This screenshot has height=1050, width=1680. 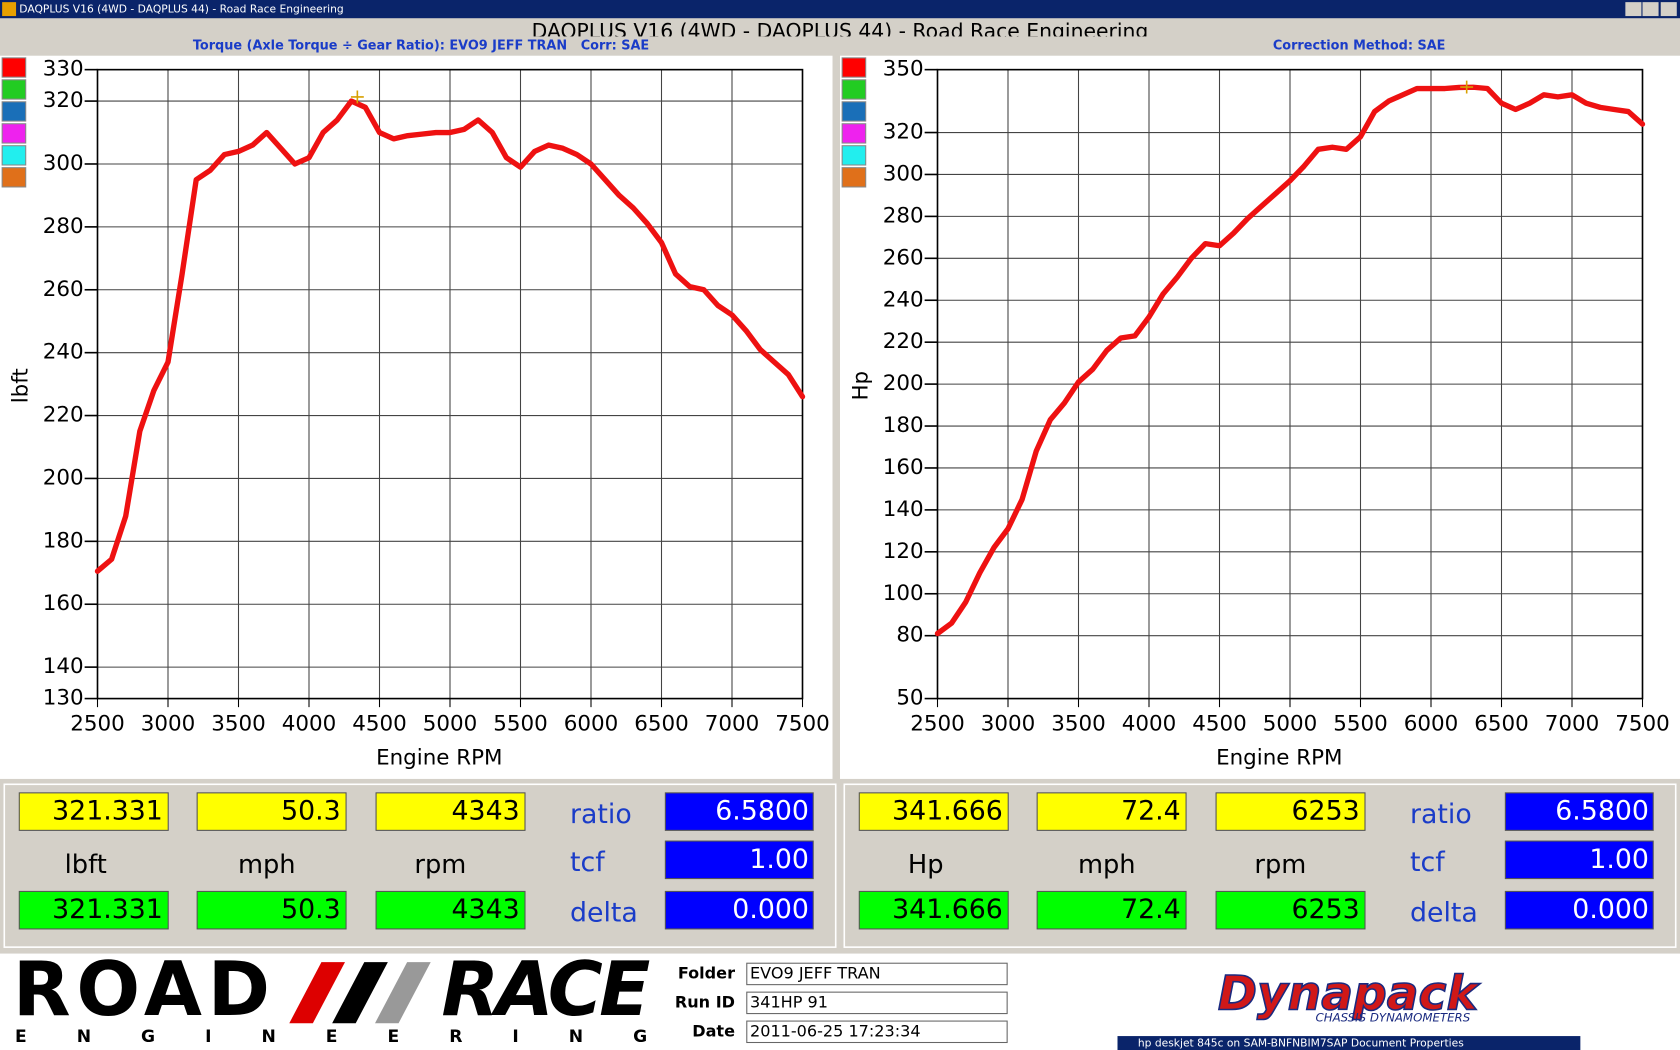 What do you see at coordinates (63, 289) in the screenshot?
I see `y-tick-label: 260` at bounding box center [63, 289].